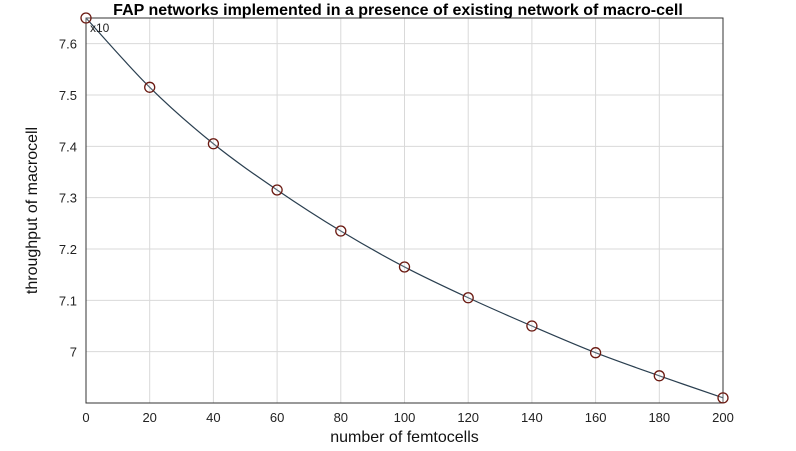 Image resolution: width=796 pixels, height=451 pixels. What do you see at coordinates (68, 249) in the screenshot?
I see `y-tick-label: 7.2` at bounding box center [68, 249].